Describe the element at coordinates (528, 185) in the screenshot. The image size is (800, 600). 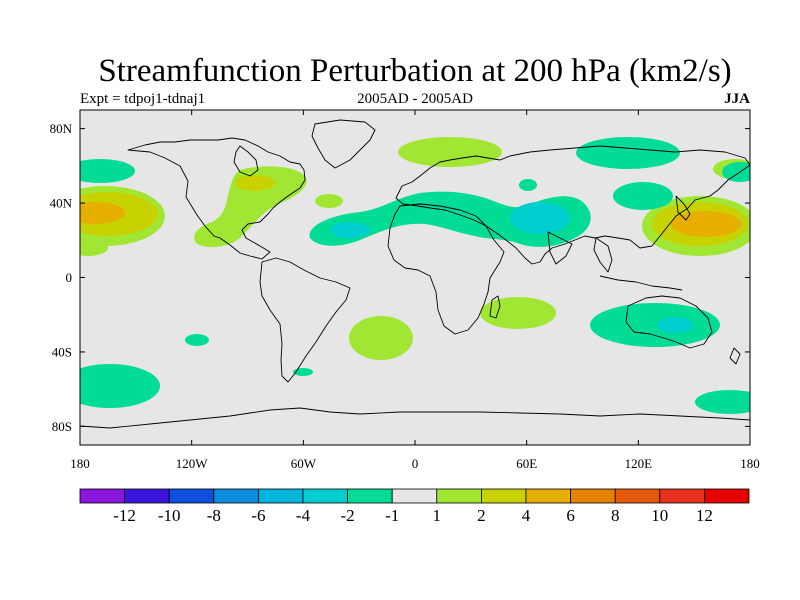
I see `contour-negative-caspian` at that location.